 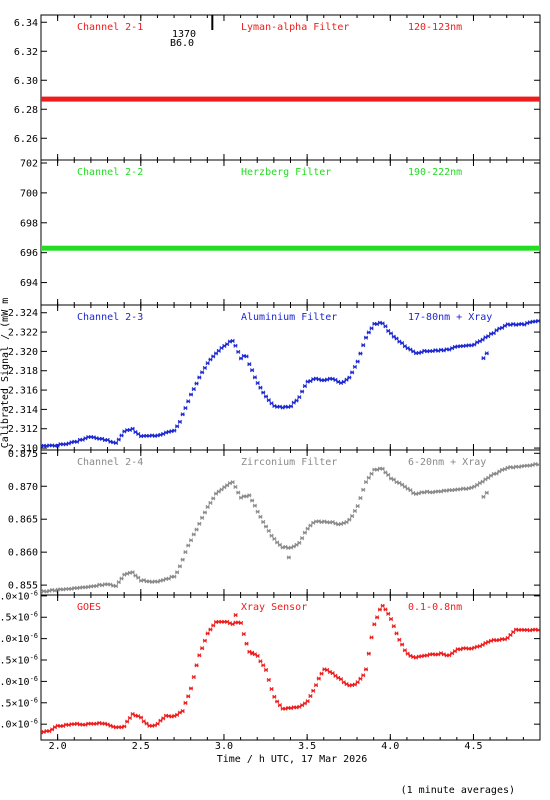 What do you see at coordinates (290, 669) in the screenshot?
I see `goes-xray-series` at bounding box center [290, 669].